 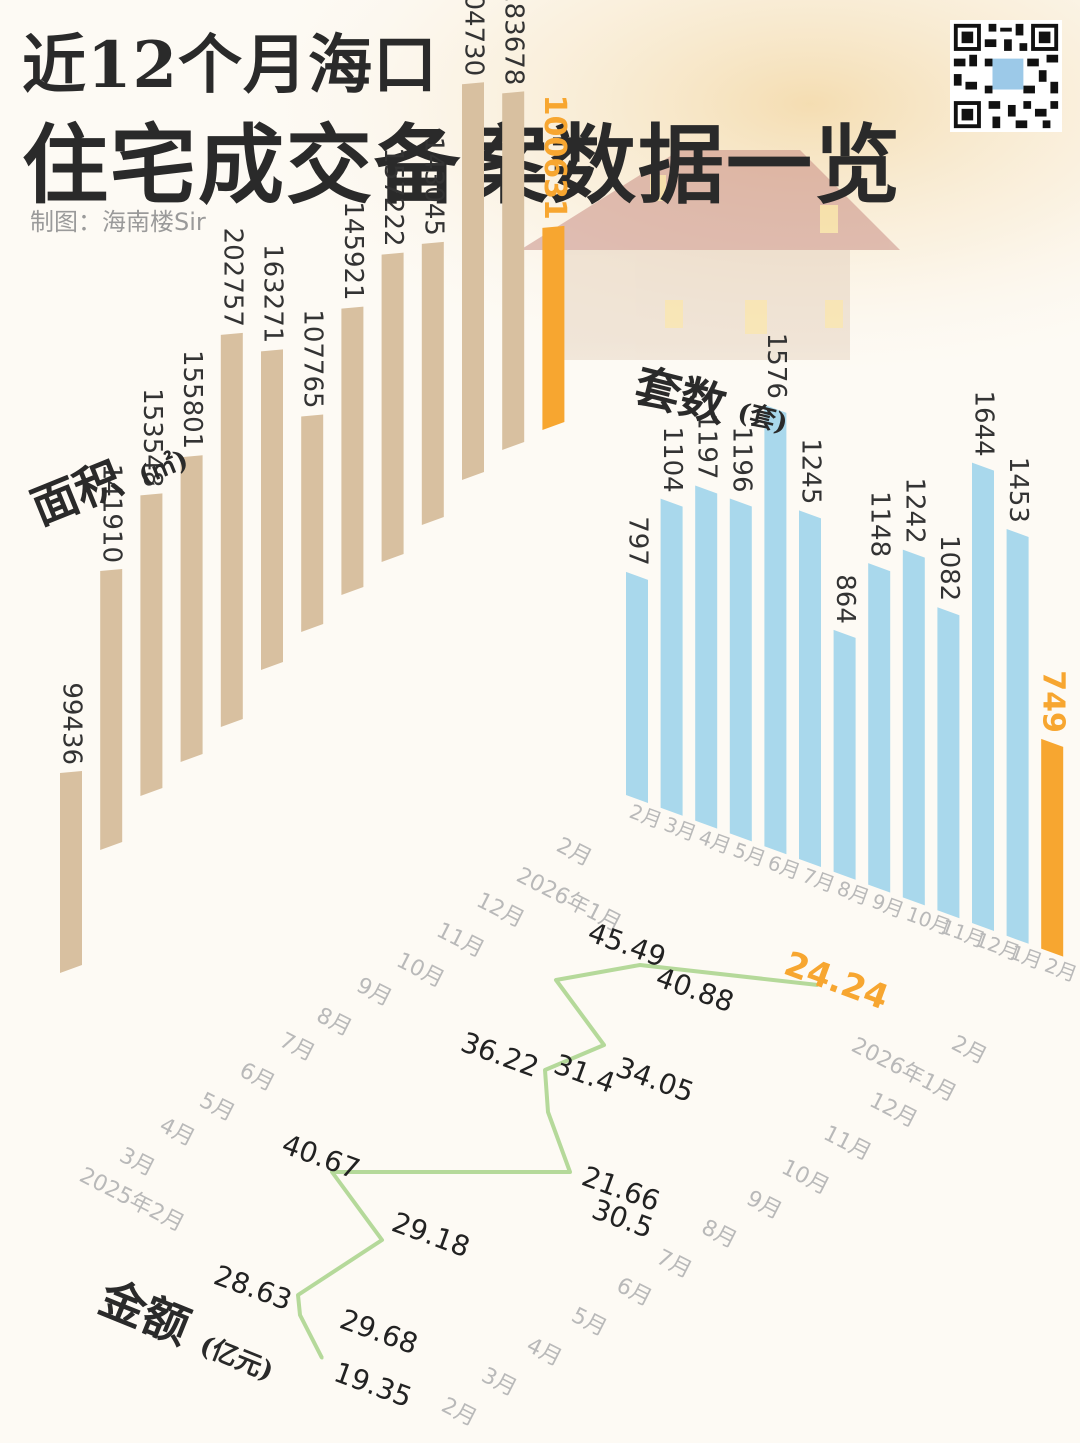 I want to click on area-value-label-12: 100631, so click(x=554, y=157).